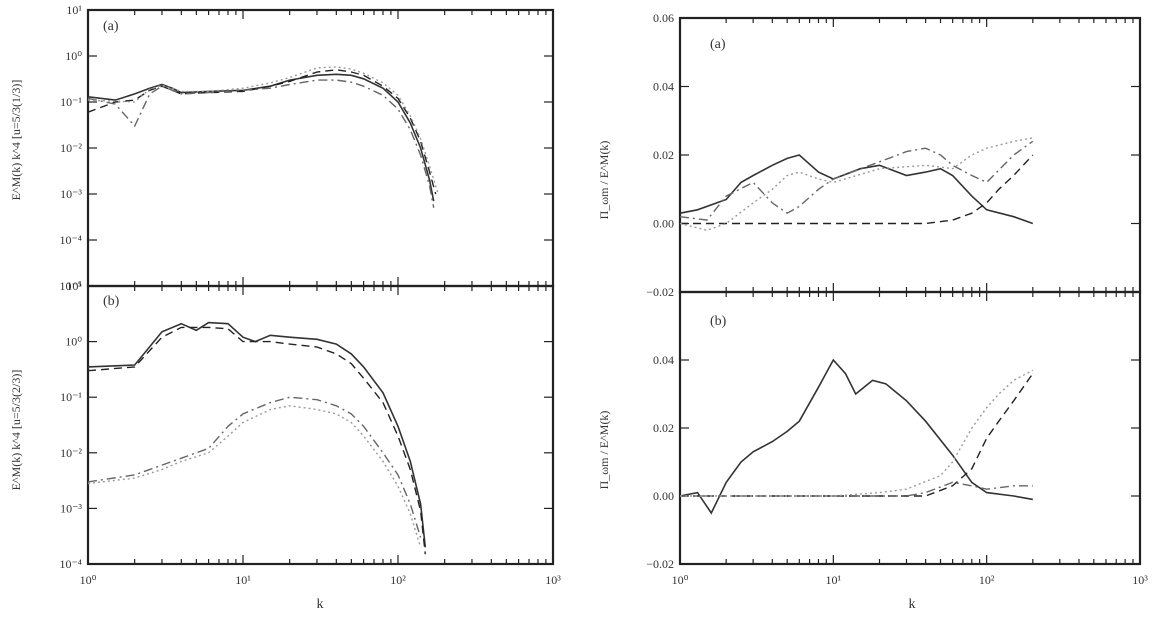 The height and width of the screenshot is (623, 1175). Describe the element at coordinates (912, 604) in the screenshot. I see `right-x-label: k` at that location.